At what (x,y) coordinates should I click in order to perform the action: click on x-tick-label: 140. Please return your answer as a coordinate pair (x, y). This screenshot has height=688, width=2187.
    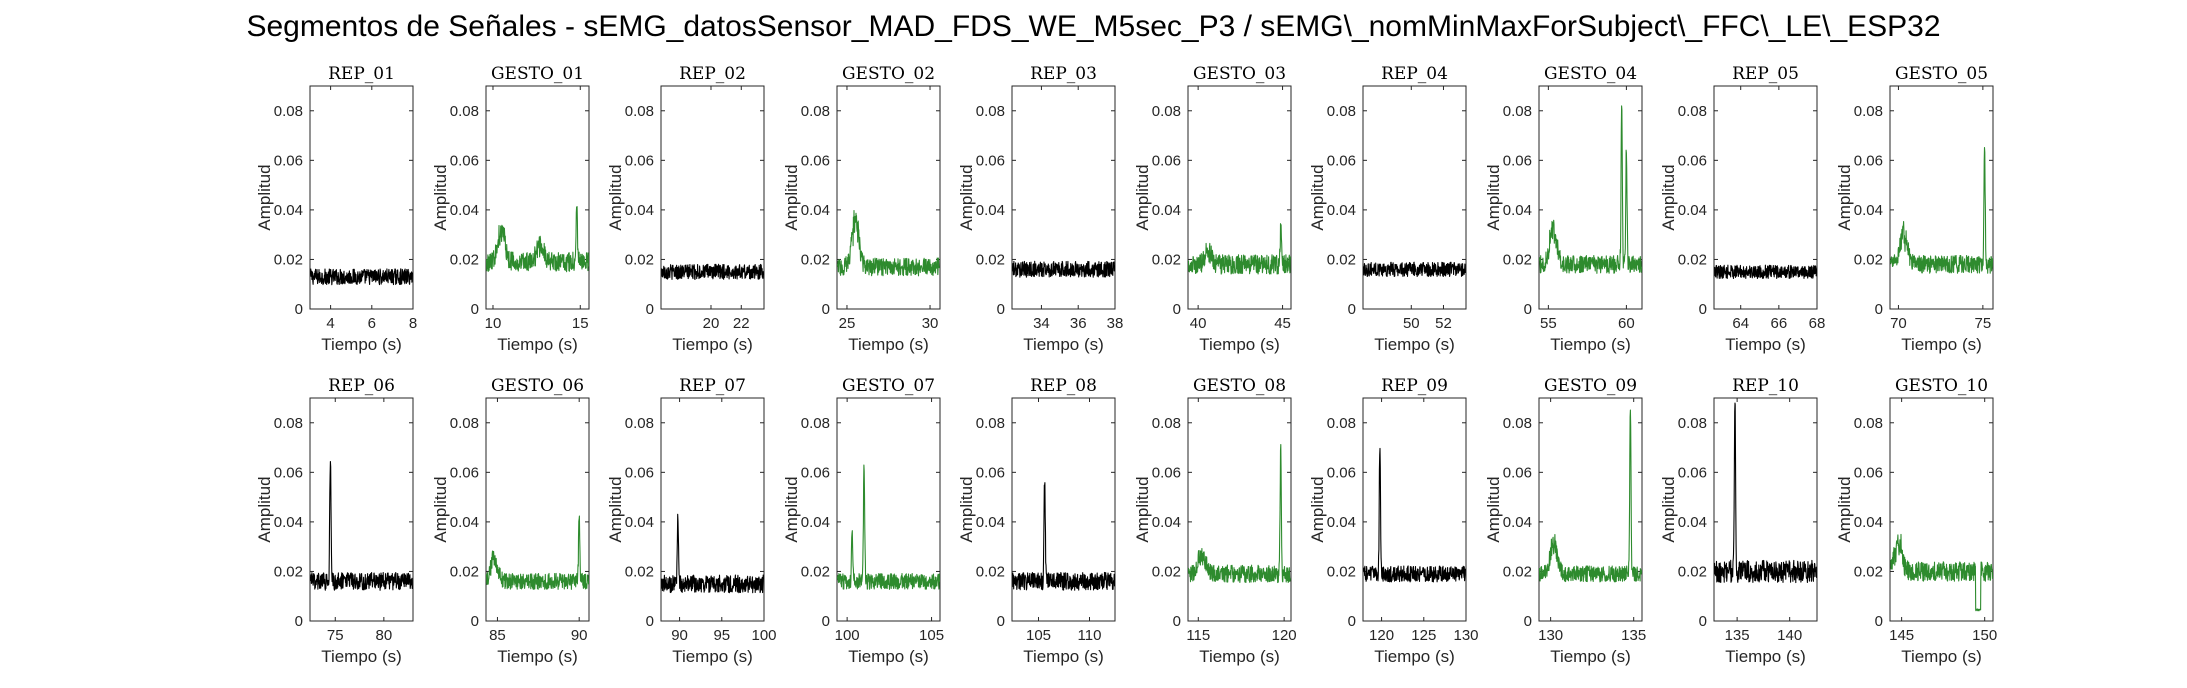
    Looking at the image, I should click on (1789, 635).